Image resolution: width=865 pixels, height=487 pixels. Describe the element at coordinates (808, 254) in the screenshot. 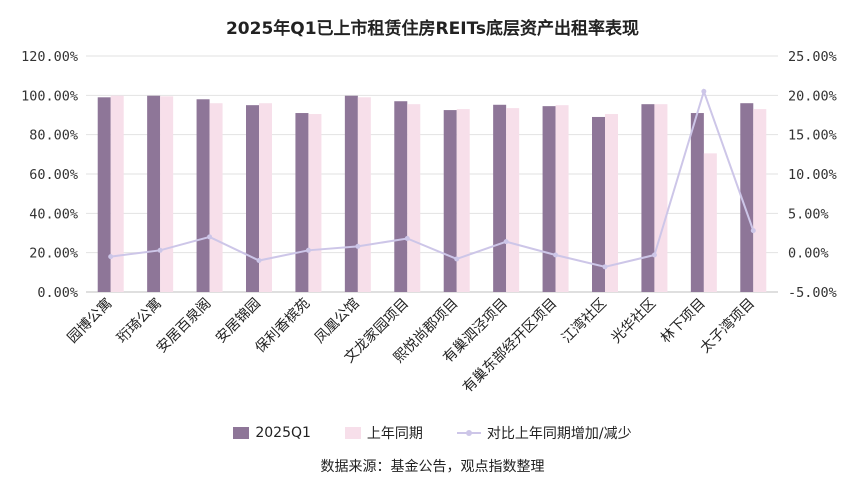

I see `y-right-tick-label: 0.00%` at that location.